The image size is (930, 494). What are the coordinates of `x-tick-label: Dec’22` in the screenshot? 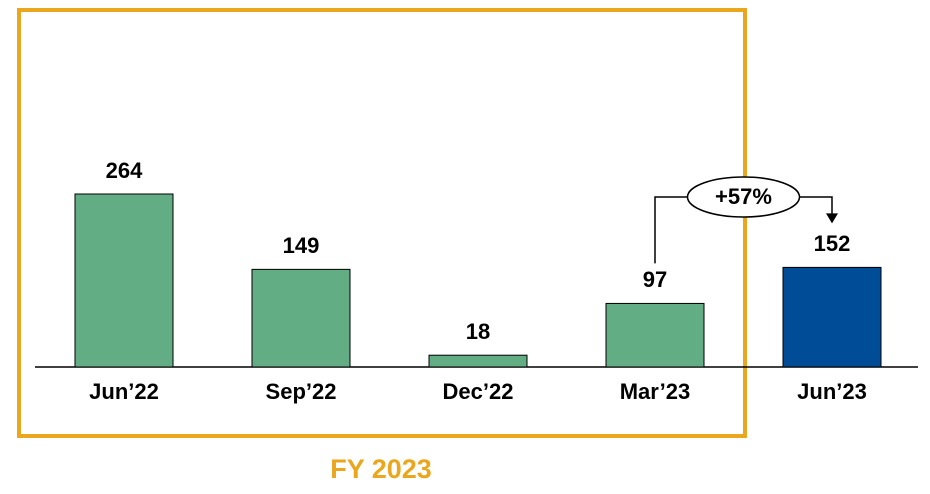 It's located at (478, 391).